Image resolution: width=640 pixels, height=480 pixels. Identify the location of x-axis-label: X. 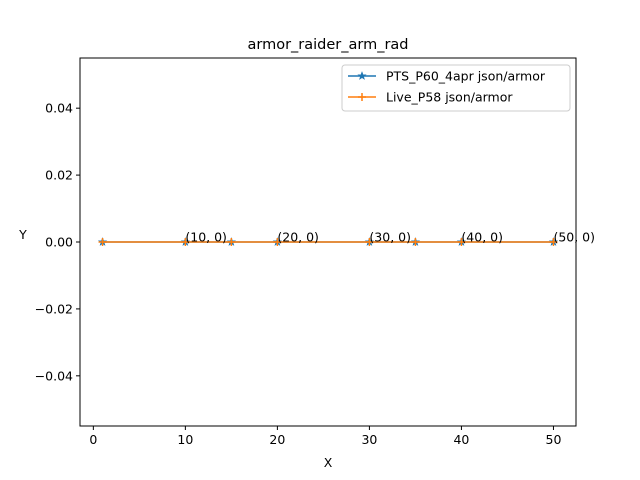
(328, 462).